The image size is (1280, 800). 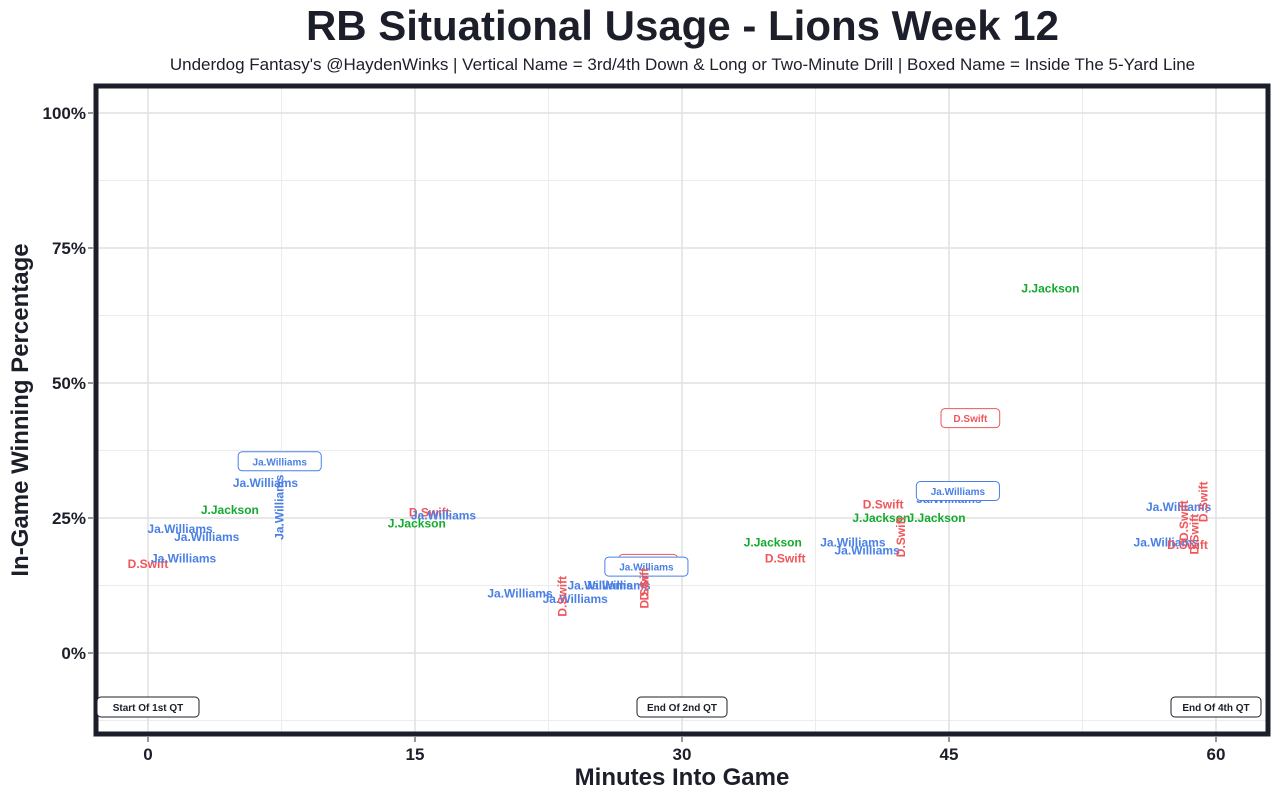 I want to click on y-tick-label: 0%, so click(x=73, y=653).